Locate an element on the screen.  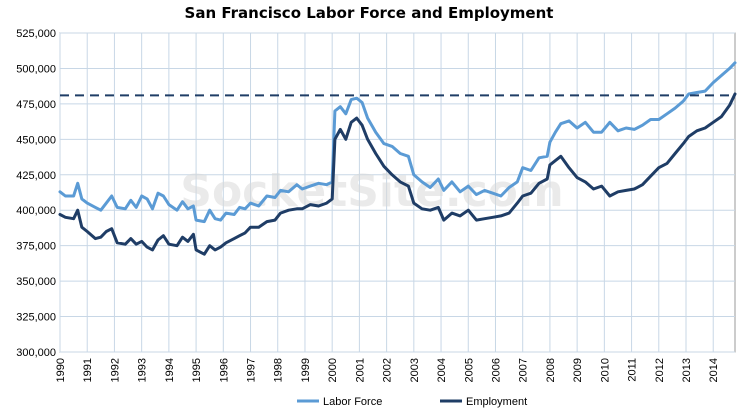
x-tick-label: 2010 is located at coordinates (605, 370).